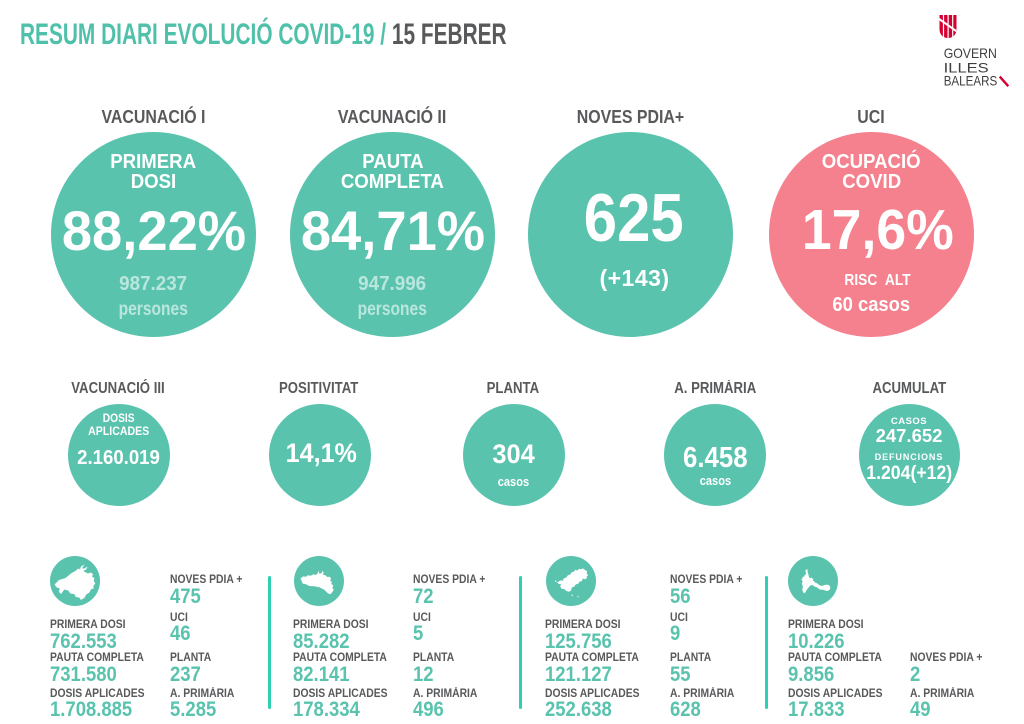 The width and height of the screenshot is (1024, 724). Describe the element at coordinates (971, 81) in the screenshot. I see `svg-text: BALEARS` at that location.